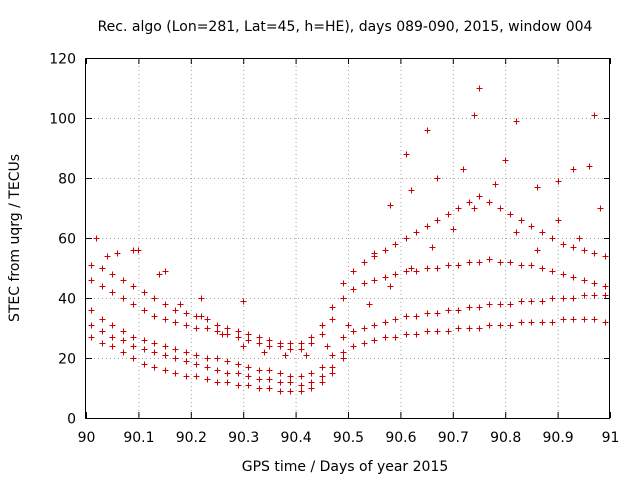 This screenshot has height=480, width=640. I want to click on x-tick-labels: 90 90.1 90.2 90.3 90.4 90.5 90.6 90.7 90.8 90.9 91, so click(349, 438).